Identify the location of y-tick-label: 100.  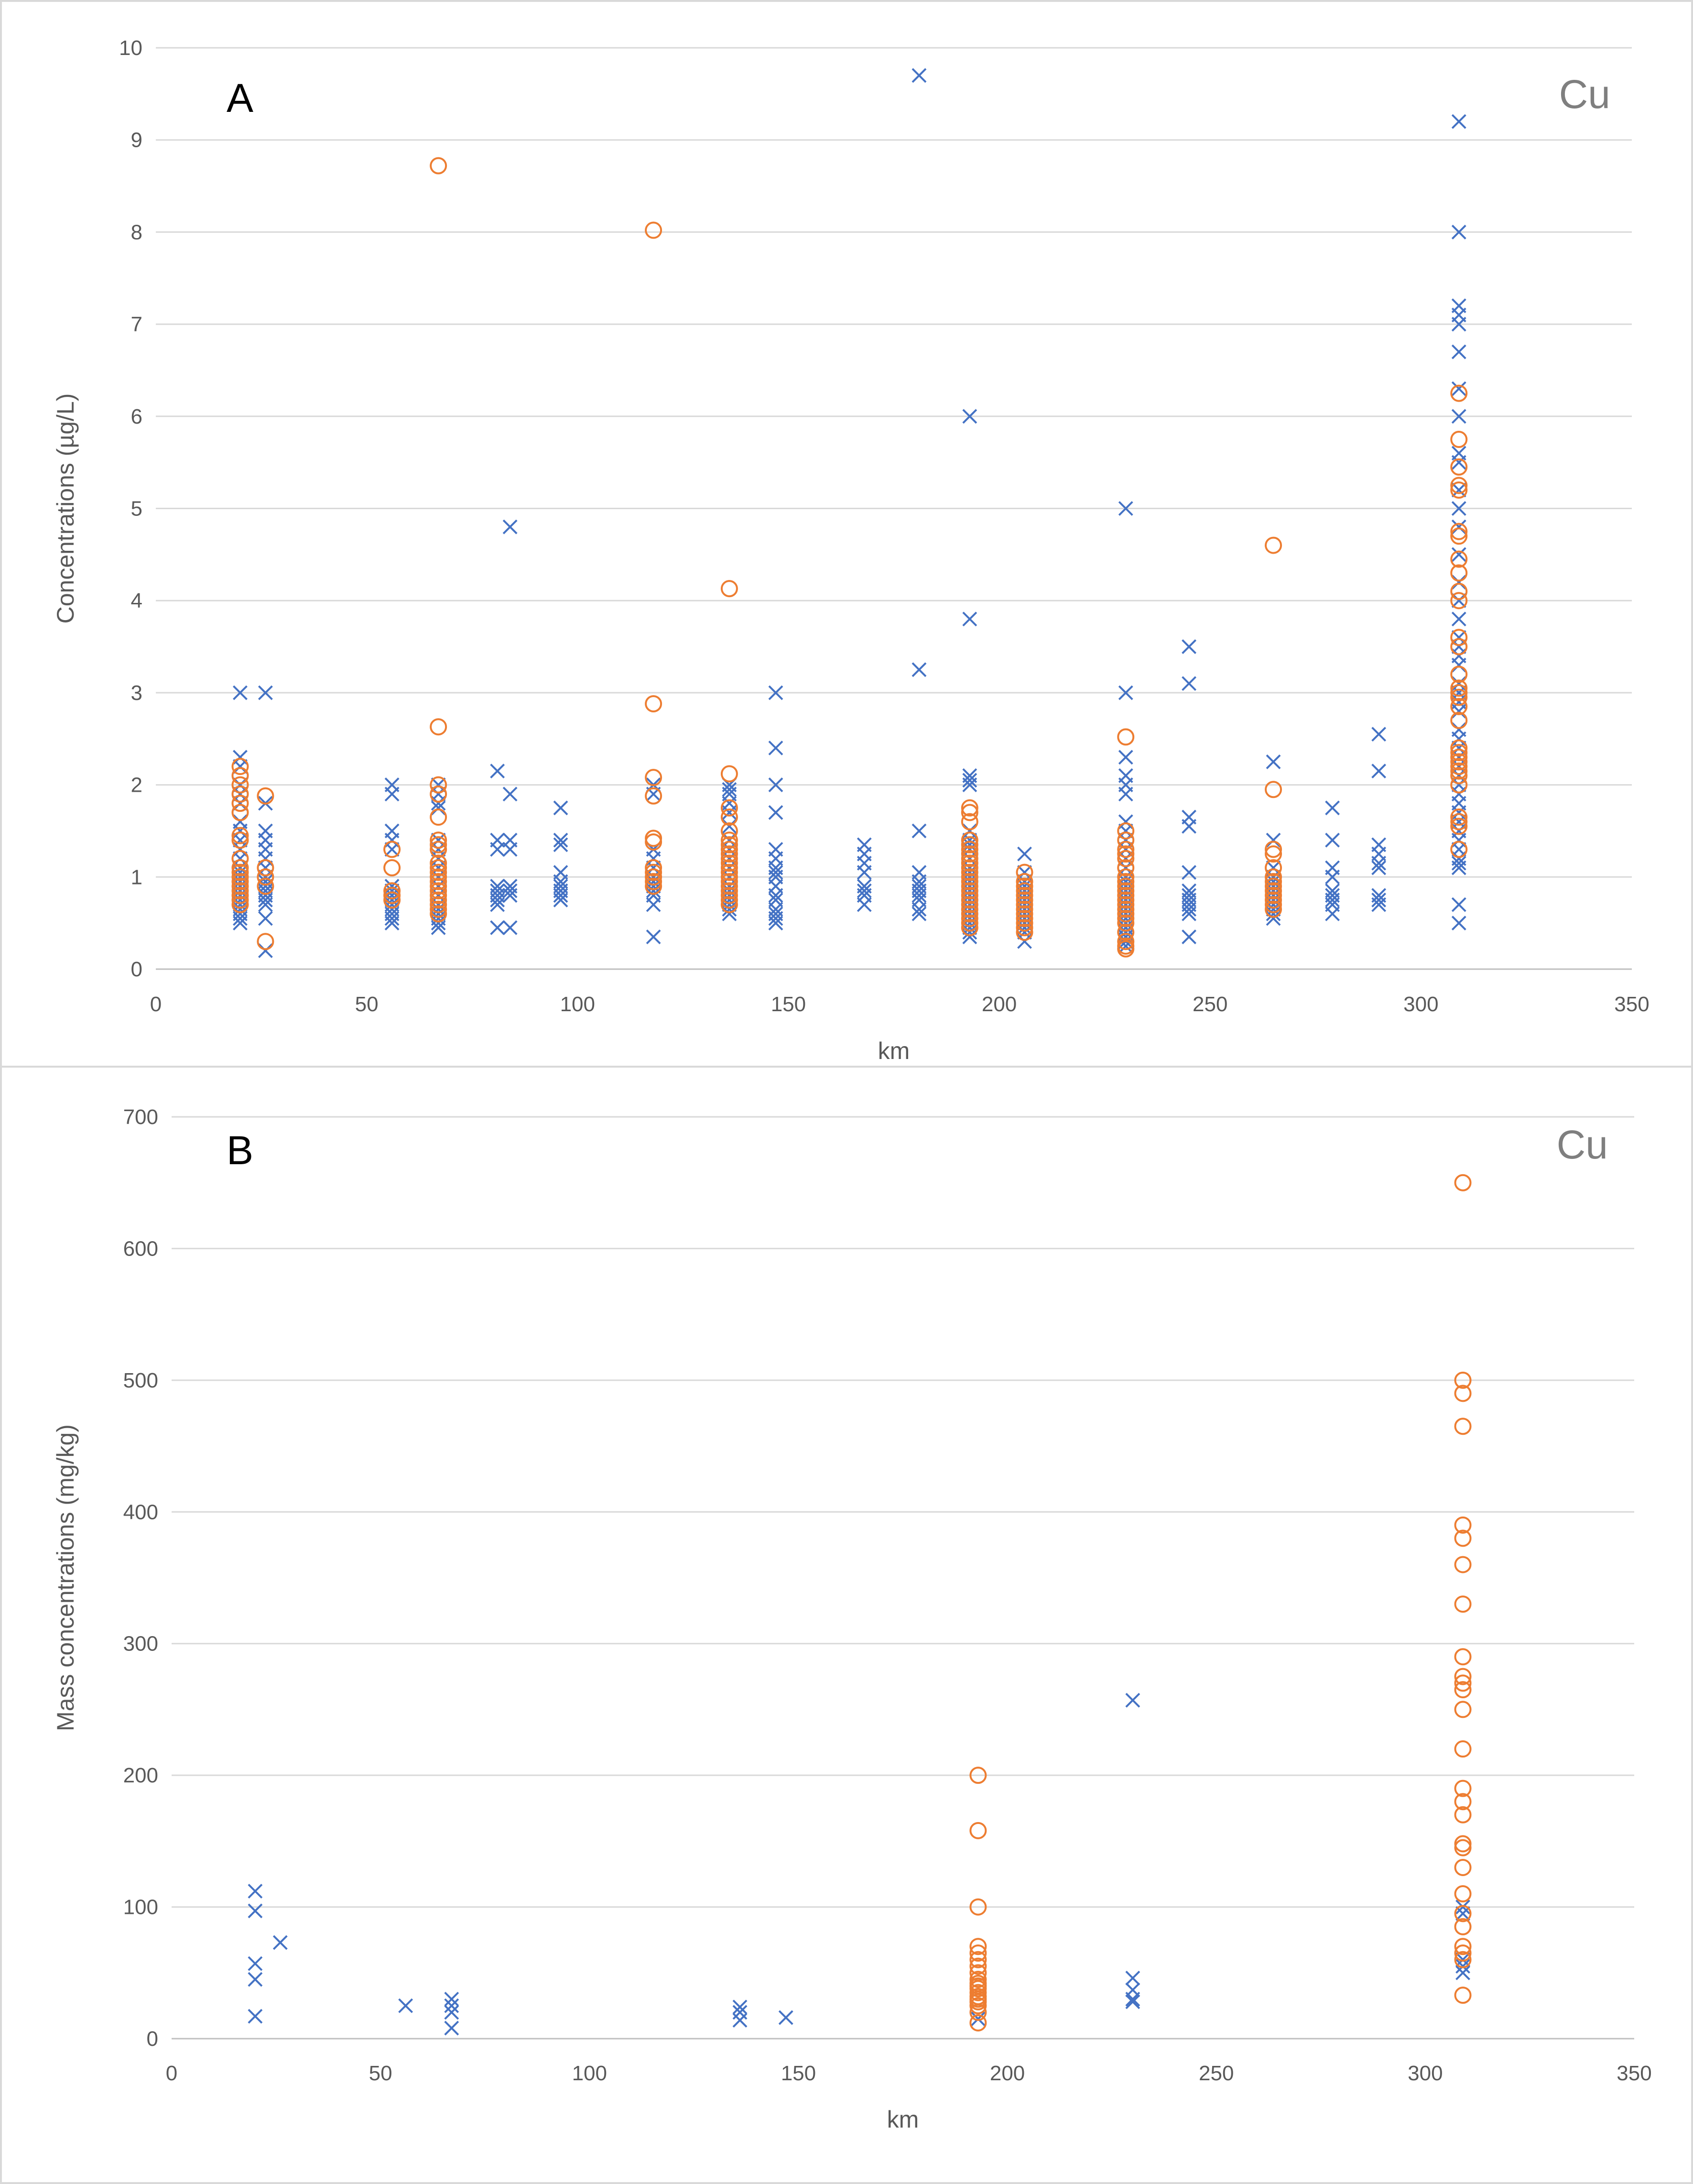
(140, 1907).